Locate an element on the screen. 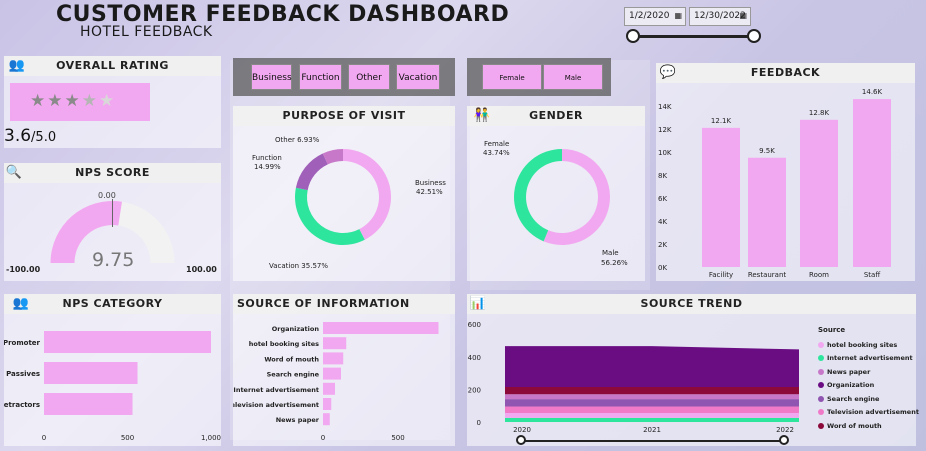 The image size is (926, 451). end-date-input: 12/30/2022 ▦ is located at coordinates (720, 16).